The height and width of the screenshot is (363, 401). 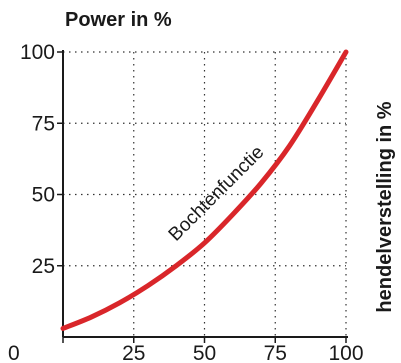 What do you see at coordinates (14, 352) in the screenshot?
I see `x-tick-label: 0` at bounding box center [14, 352].